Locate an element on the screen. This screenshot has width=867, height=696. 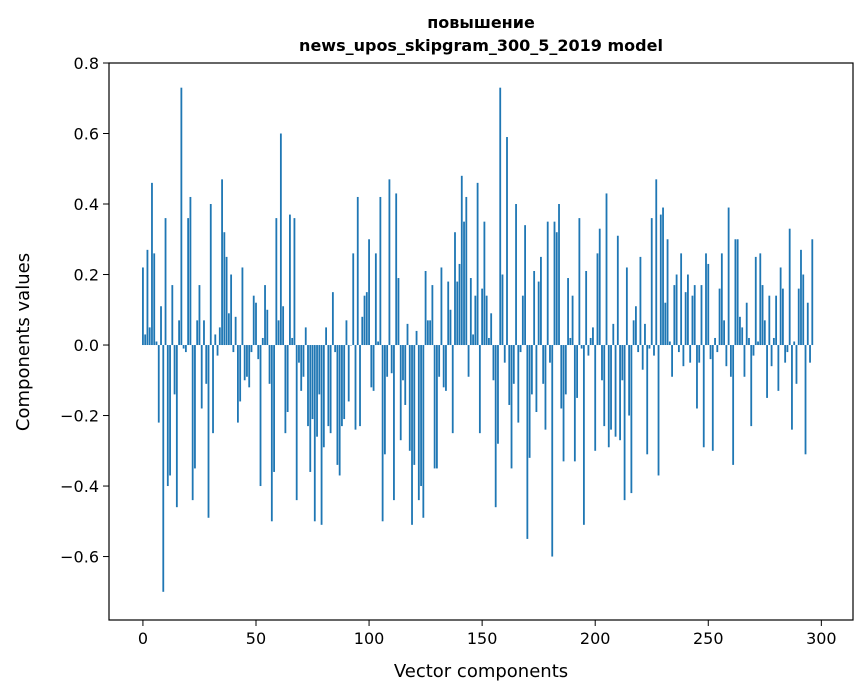
x-tick-label: 100 is located at coordinates (369, 638).